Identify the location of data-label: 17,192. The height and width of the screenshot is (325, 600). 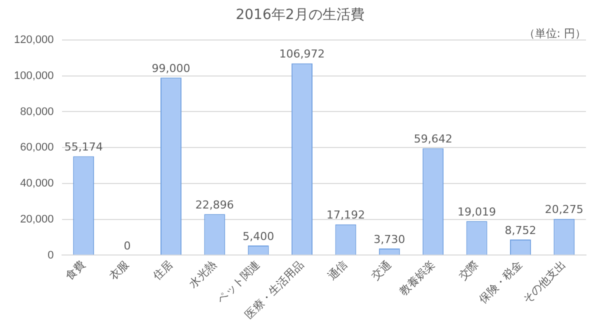
(345, 215).